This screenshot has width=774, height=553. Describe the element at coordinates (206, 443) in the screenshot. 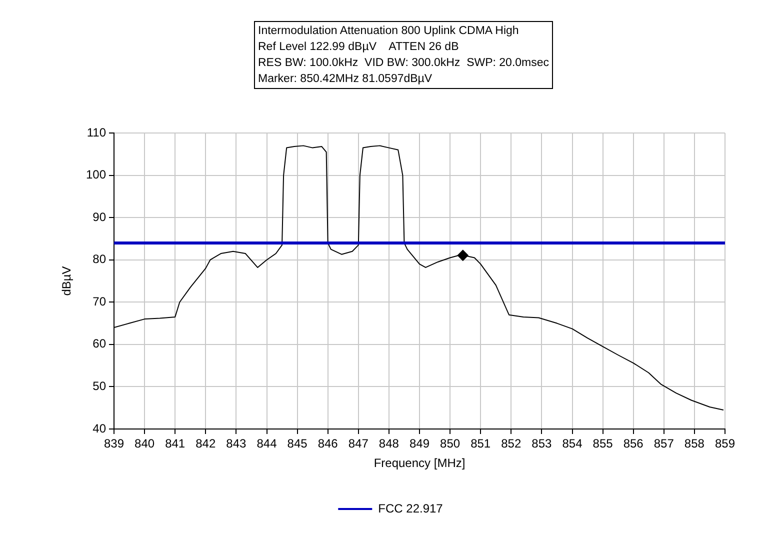

I see `x-tick-label: 842` at that location.